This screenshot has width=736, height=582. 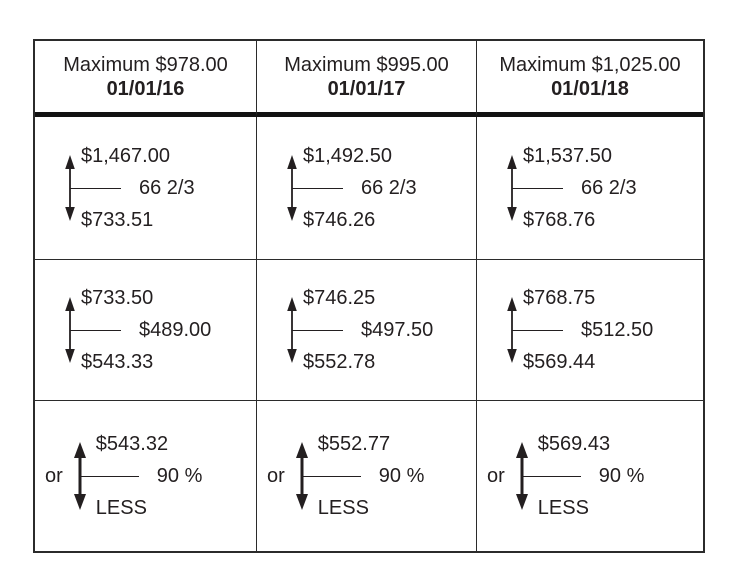 I want to click on diagram-labels: $733.50 $489.00 $543.33, so click(x=140, y=330).